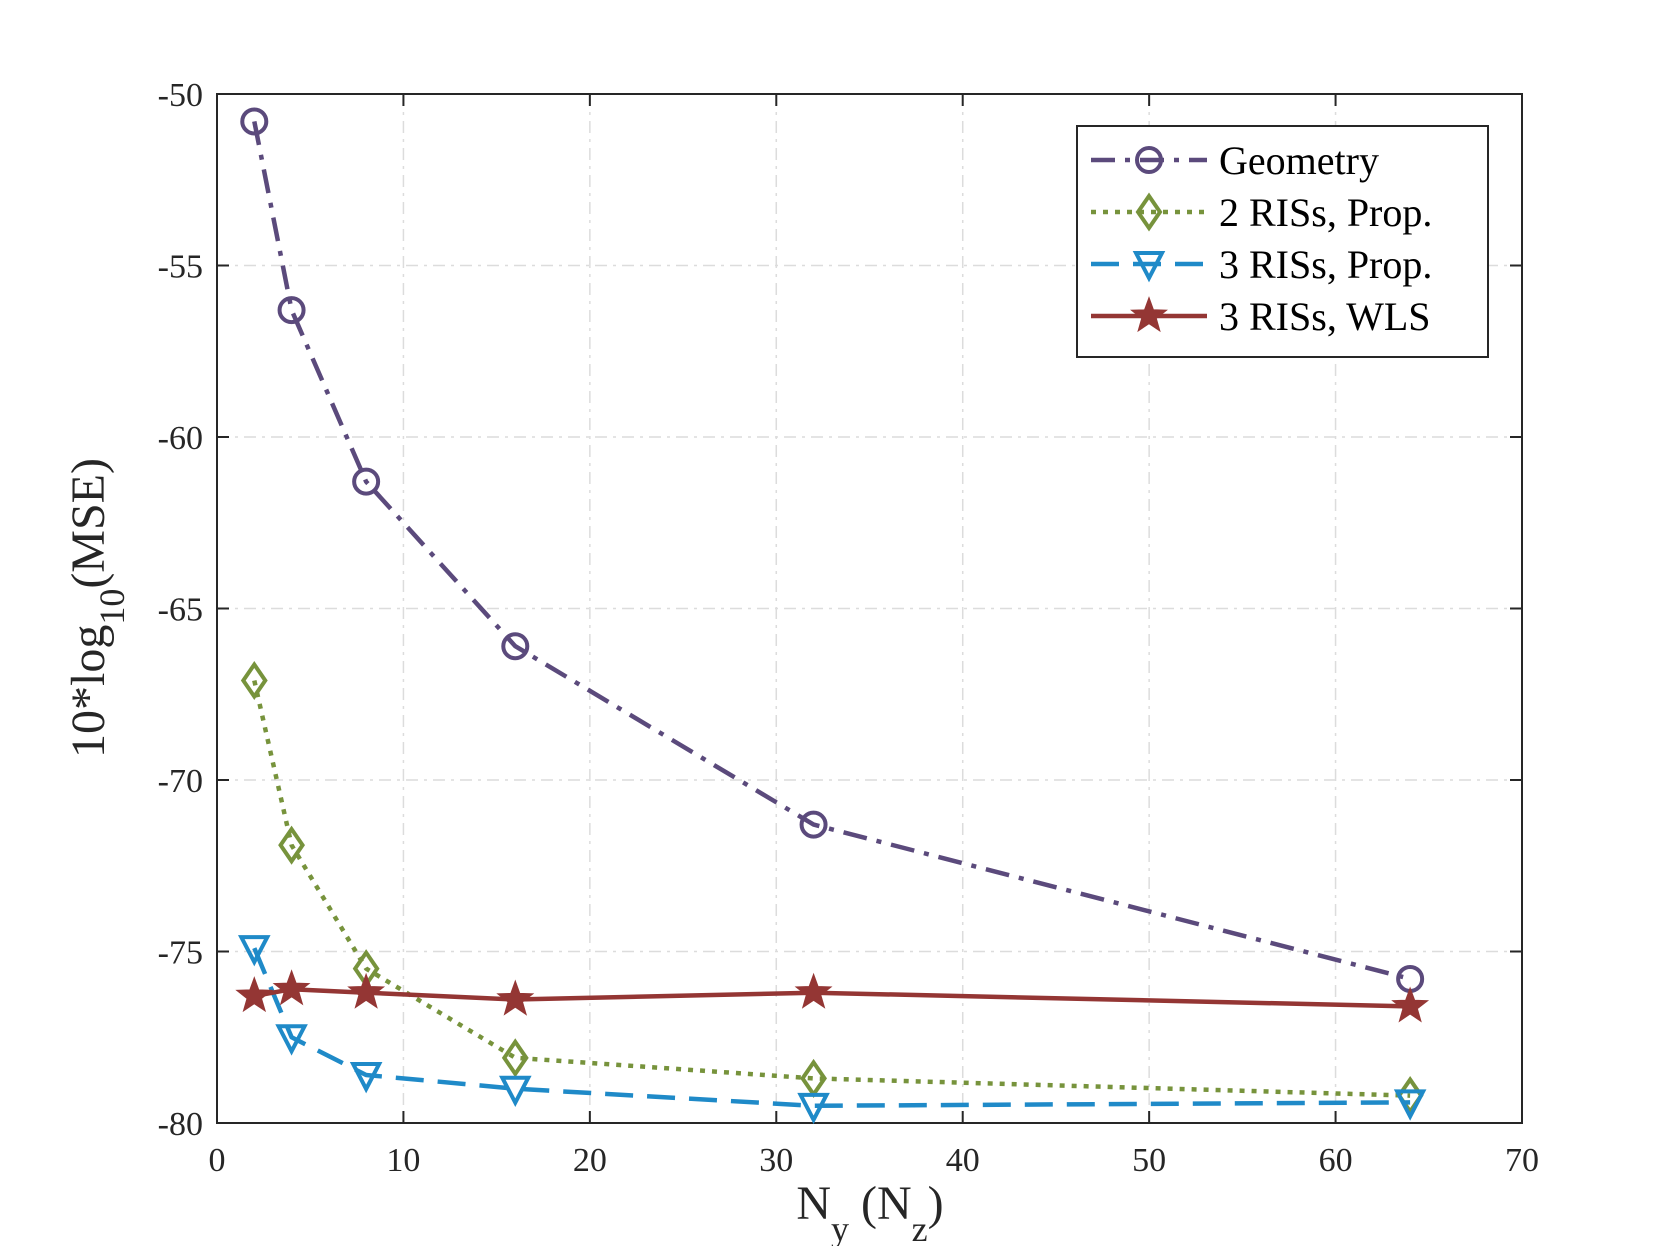 The image size is (1661, 1246). I want to click on legend-item-2-riss-prop: 2 RISs, Prop., so click(1261, 212).